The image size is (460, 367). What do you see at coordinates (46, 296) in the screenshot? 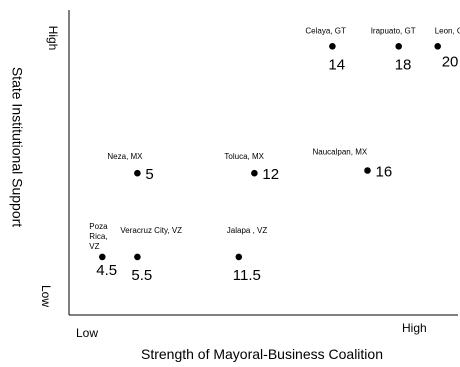
I see `y-axis-low-label: Low` at bounding box center [46, 296].